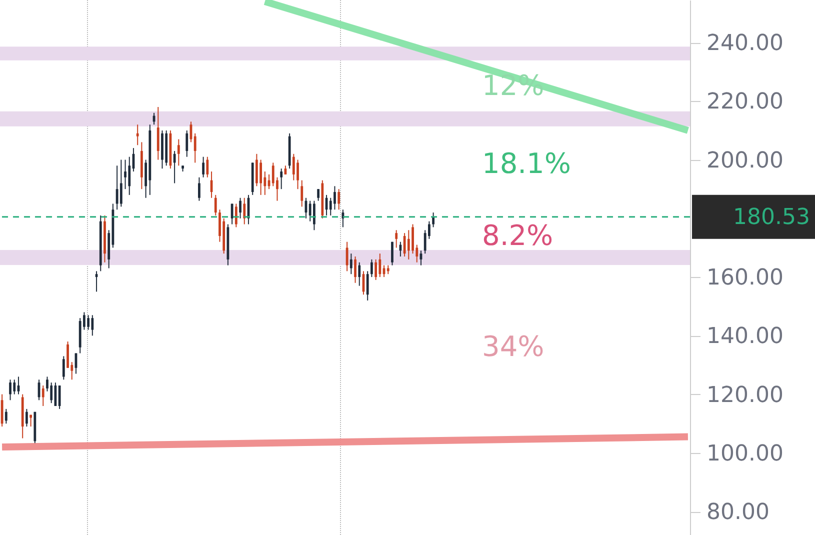 This screenshot has height=535, width=815. What do you see at coordinates (518, 235) in the screenshot?
I see `annotation: 8.2%` at bounding box center [518, 235].